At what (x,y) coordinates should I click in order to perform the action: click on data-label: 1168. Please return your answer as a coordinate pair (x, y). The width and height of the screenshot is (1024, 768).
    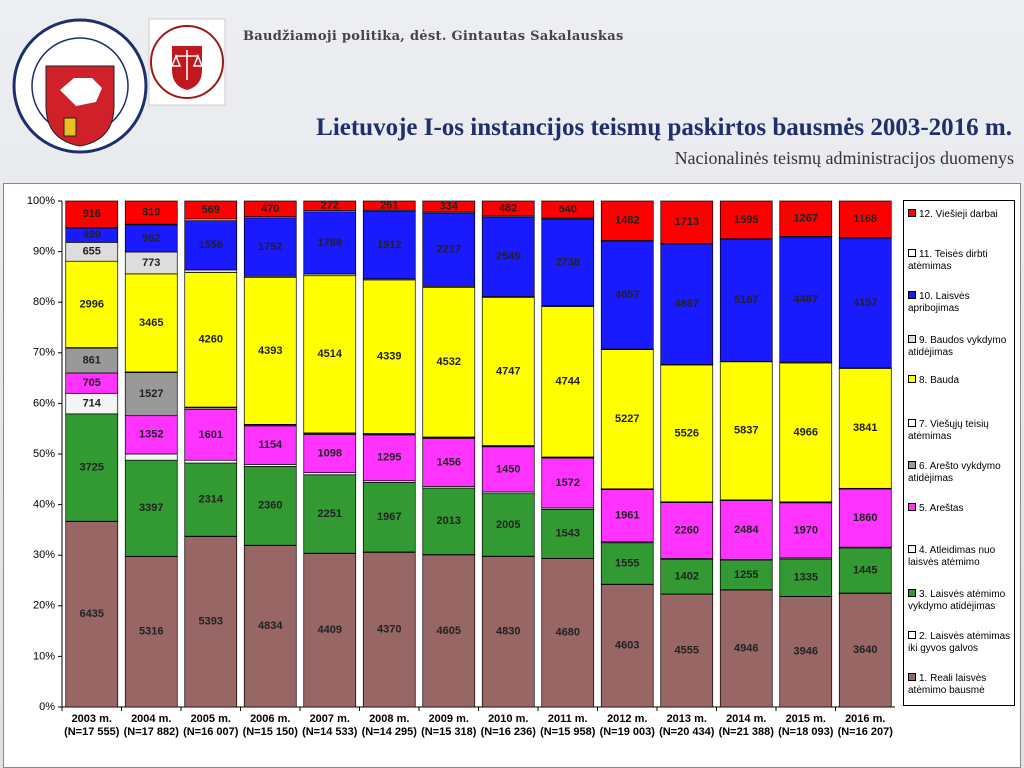
    Looking at the image, I should click on (865, 219).